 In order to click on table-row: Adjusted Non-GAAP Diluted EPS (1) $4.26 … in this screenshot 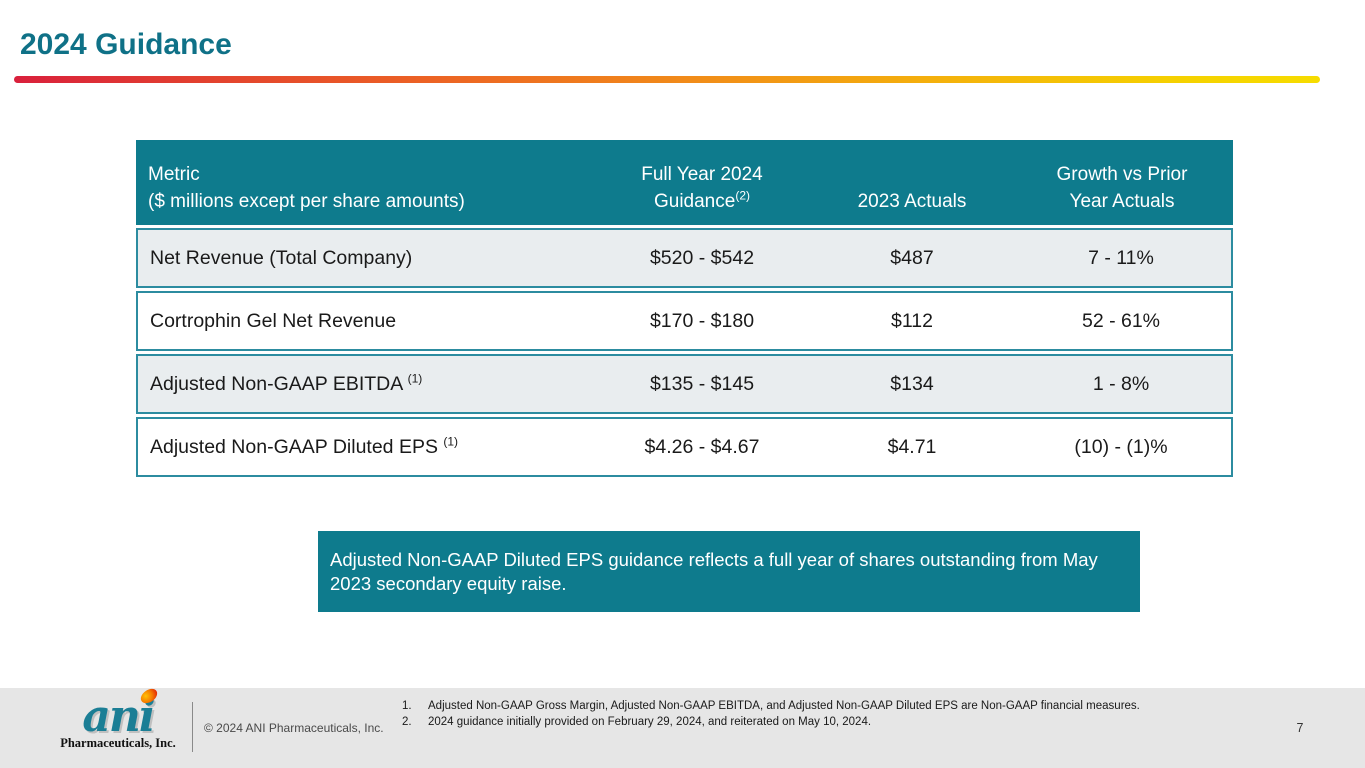, I will do `click(684, 447)`.